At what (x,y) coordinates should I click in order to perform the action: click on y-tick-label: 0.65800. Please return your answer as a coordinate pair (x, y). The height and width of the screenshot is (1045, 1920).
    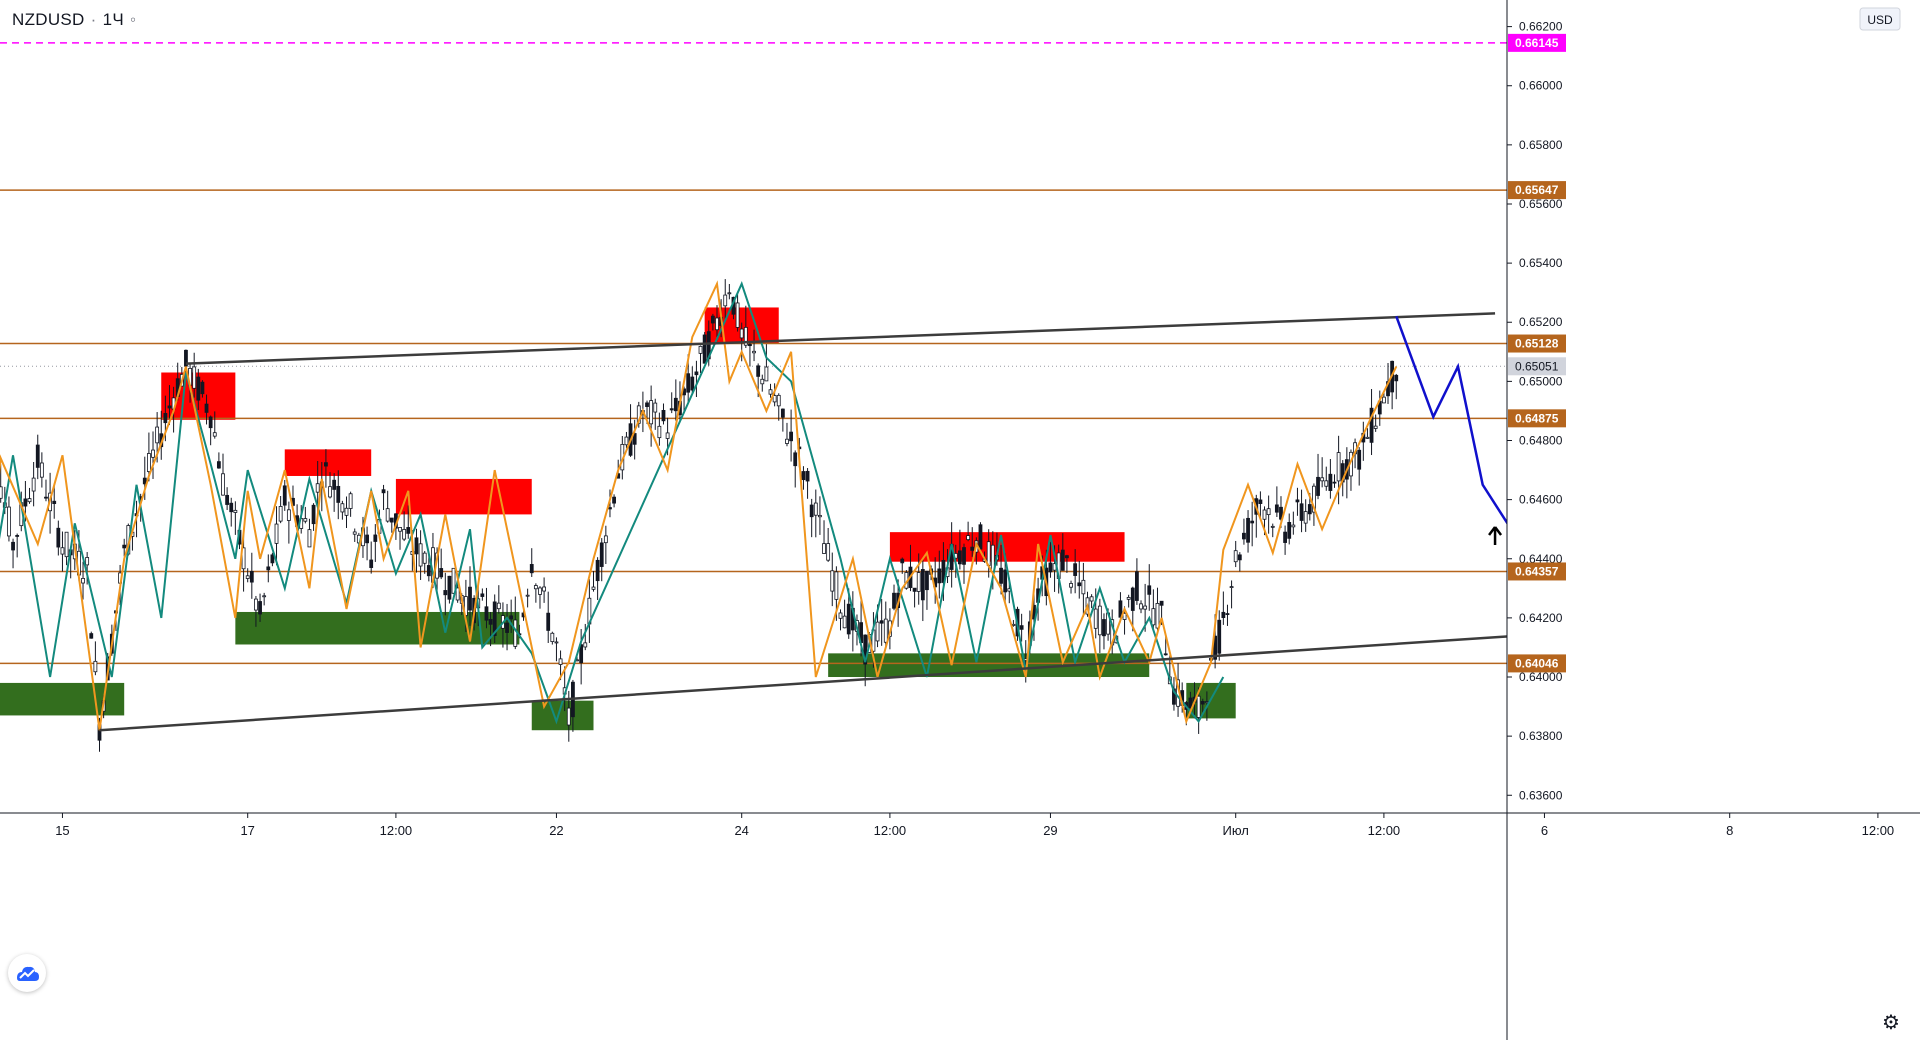
    Looking at the image, I should click on (1541, 145).